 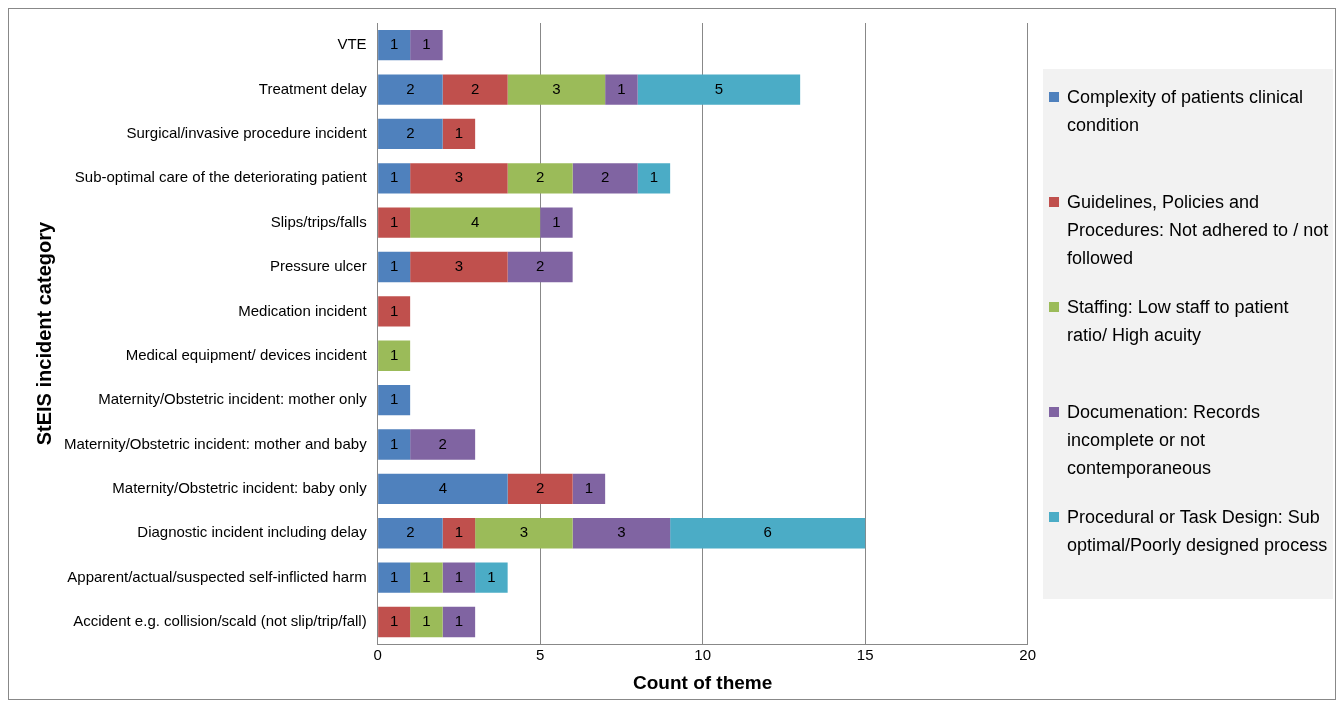 What do you see at coordinates (702, 655) in the screenshot?
I see `x-tick-label: 10` at bounding box center [702, 655].